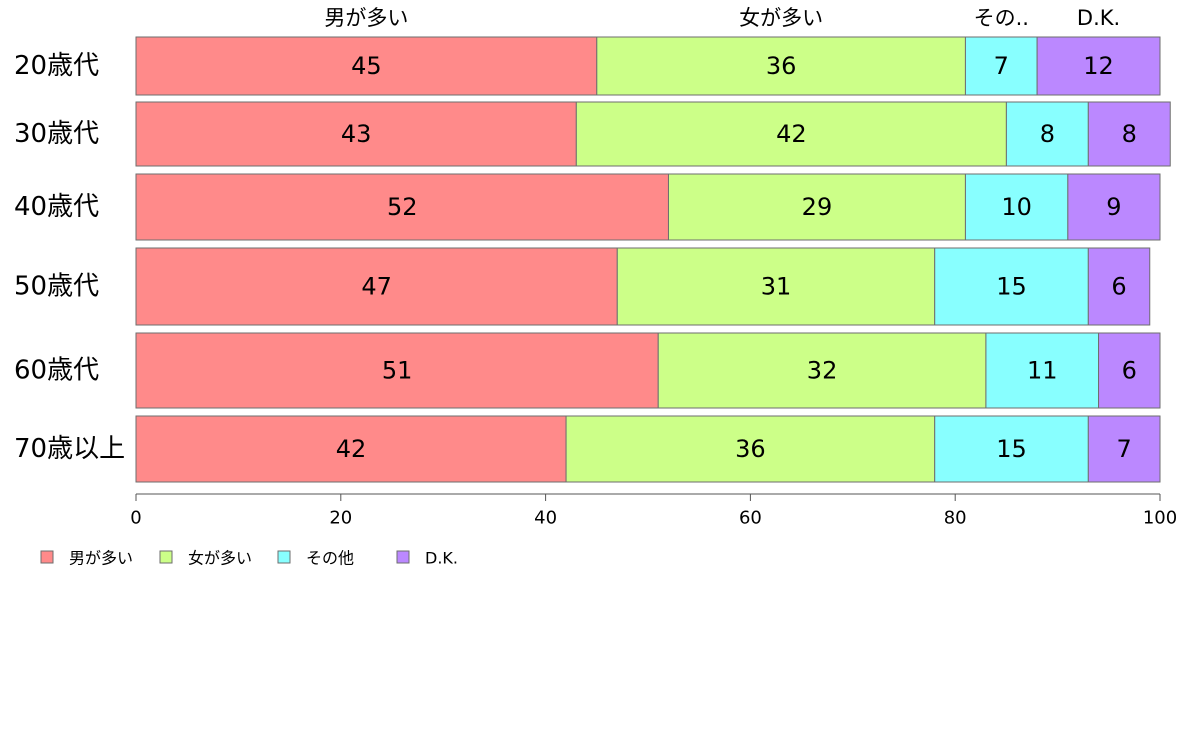 This screenshot has width=1188, height=736. I want to click on x-tick-label: 80, so click(955, 518).